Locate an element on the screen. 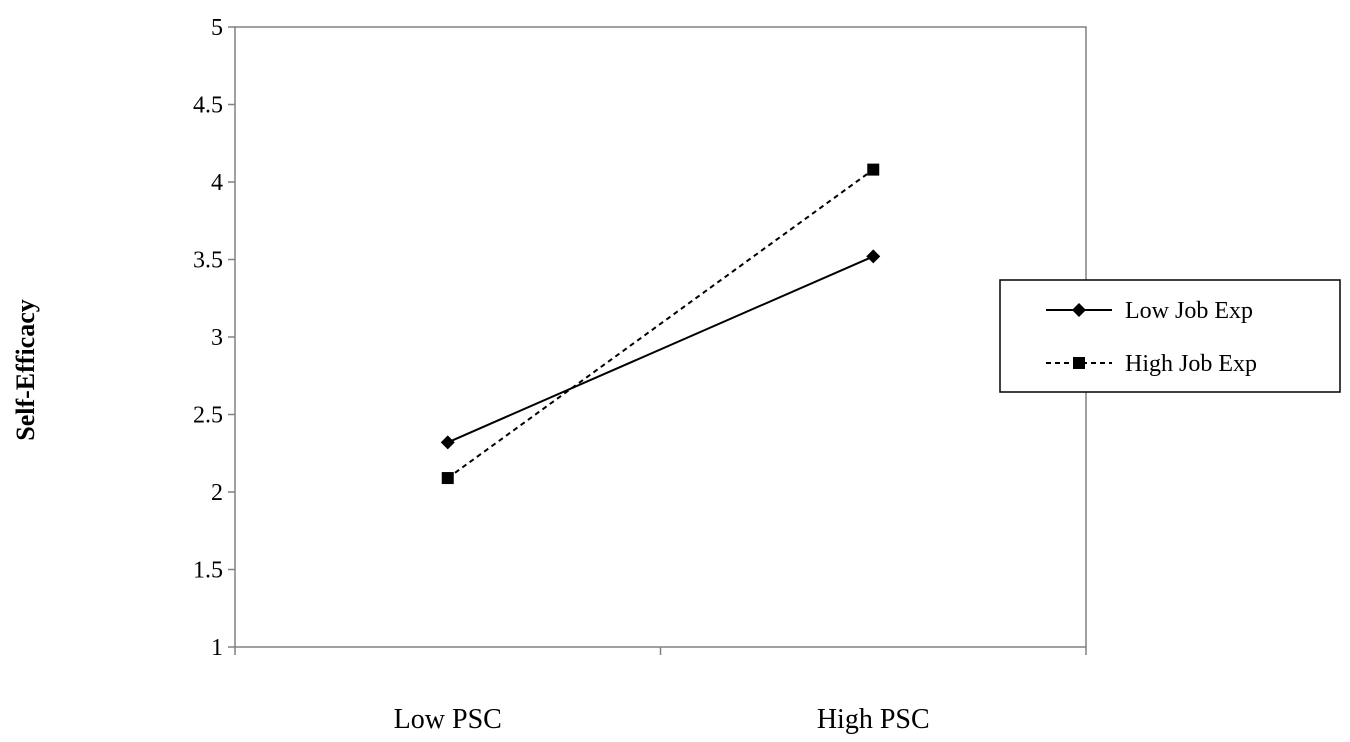 The image size is (1350, 742). y-tick-label: 2 is located at coordinates (217, 493).